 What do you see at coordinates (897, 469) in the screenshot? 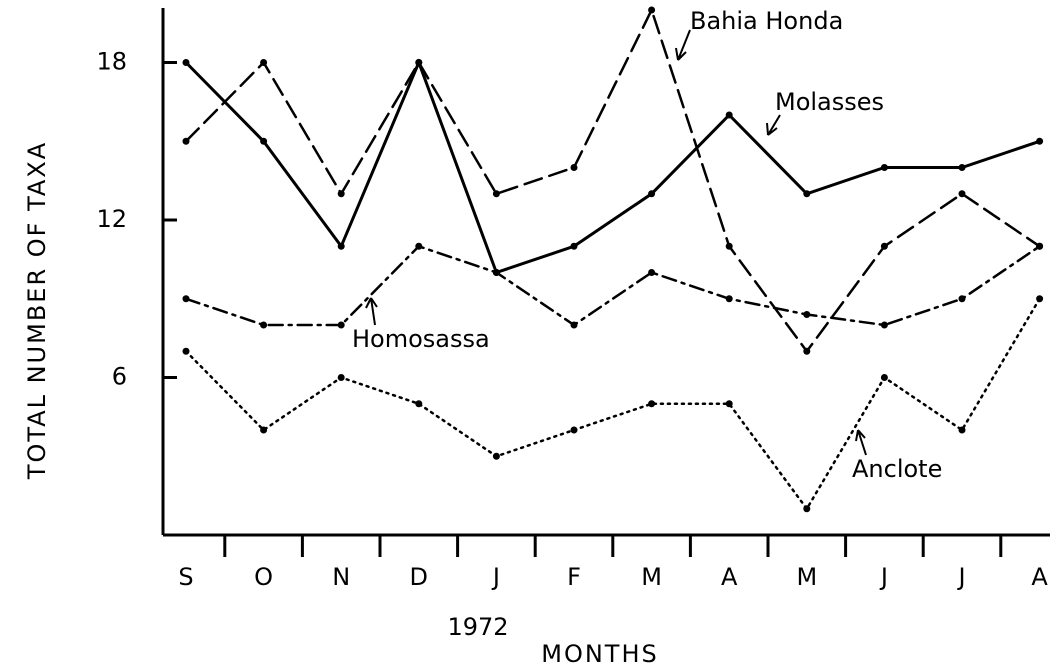
I see `series-label: Anclote` at bounding box center [897, 469].